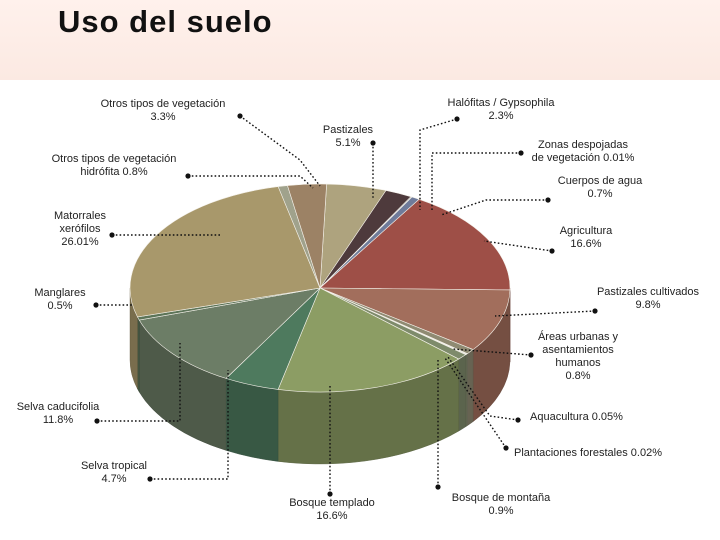 The width and height of the screenshot is (720, 540). Describe the element at coordinates (60, 293) in the screenshot. I see `label-line: Manglares` at that location.